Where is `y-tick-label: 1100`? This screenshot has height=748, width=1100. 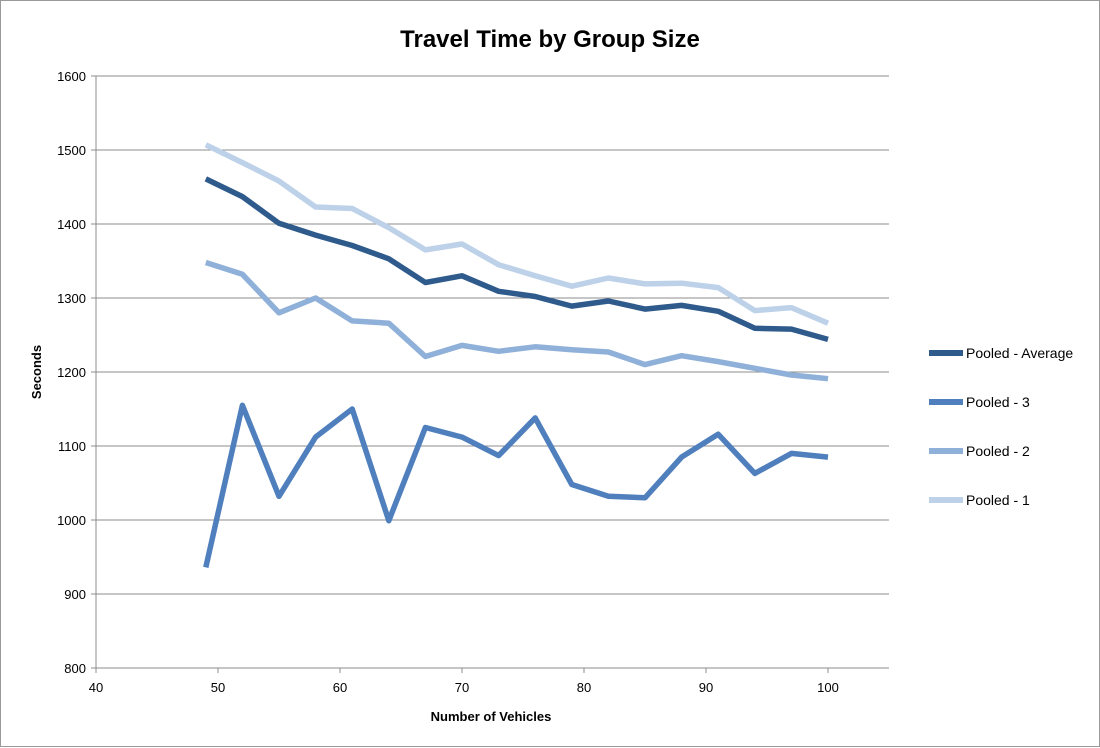
y-tick-label: 1100 is located at coordinates (72, 446).